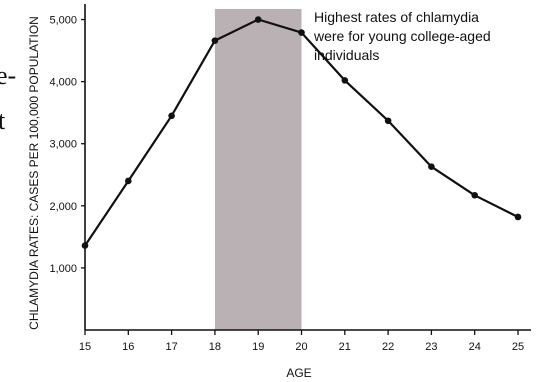 This screenshot has height=382, width=549. Describe the element at coordinates (301, 347) in the screenshot. I see `x-tick-label: 20` at that location.